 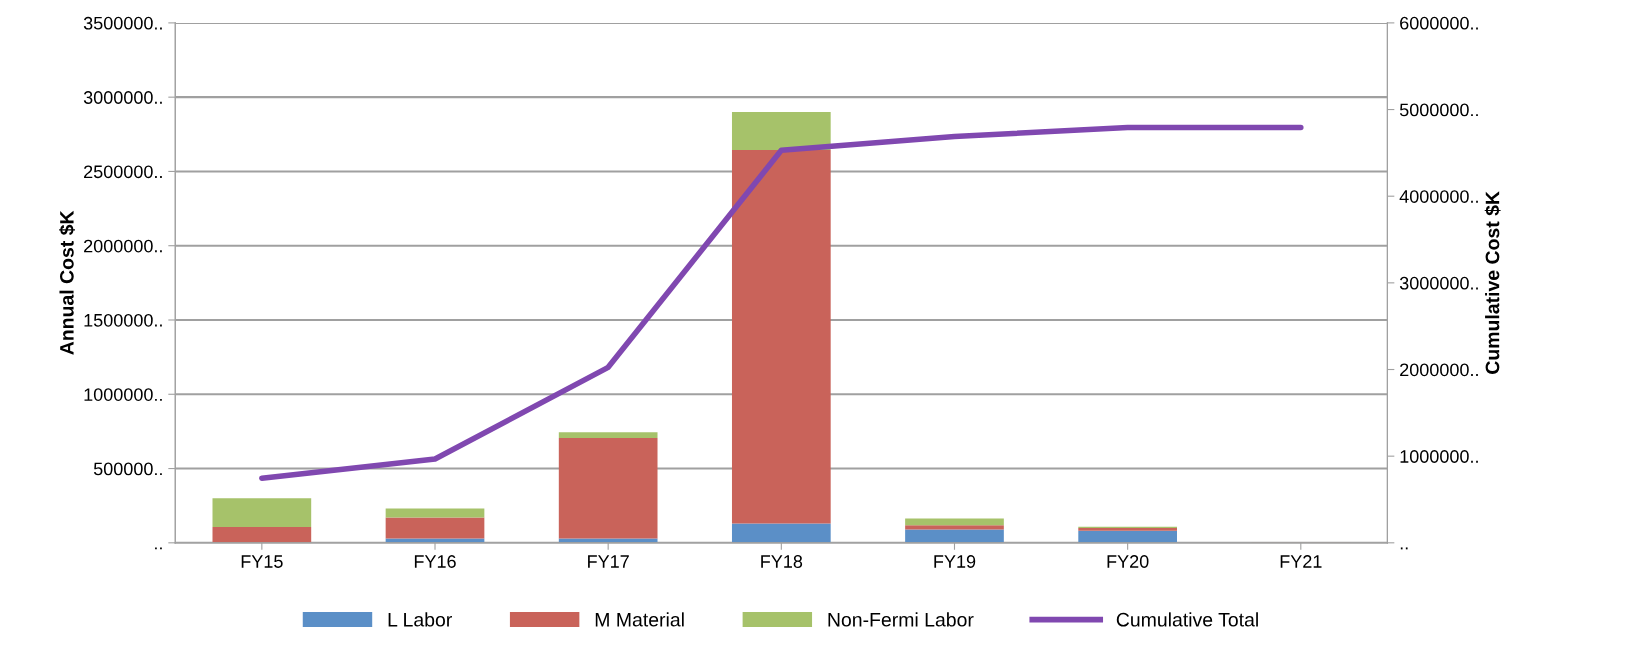 What do you see at coordinates (123, 320) in the screenshot?
I see `y-tick-label: 1500000..` at bounding box center [123, 320].